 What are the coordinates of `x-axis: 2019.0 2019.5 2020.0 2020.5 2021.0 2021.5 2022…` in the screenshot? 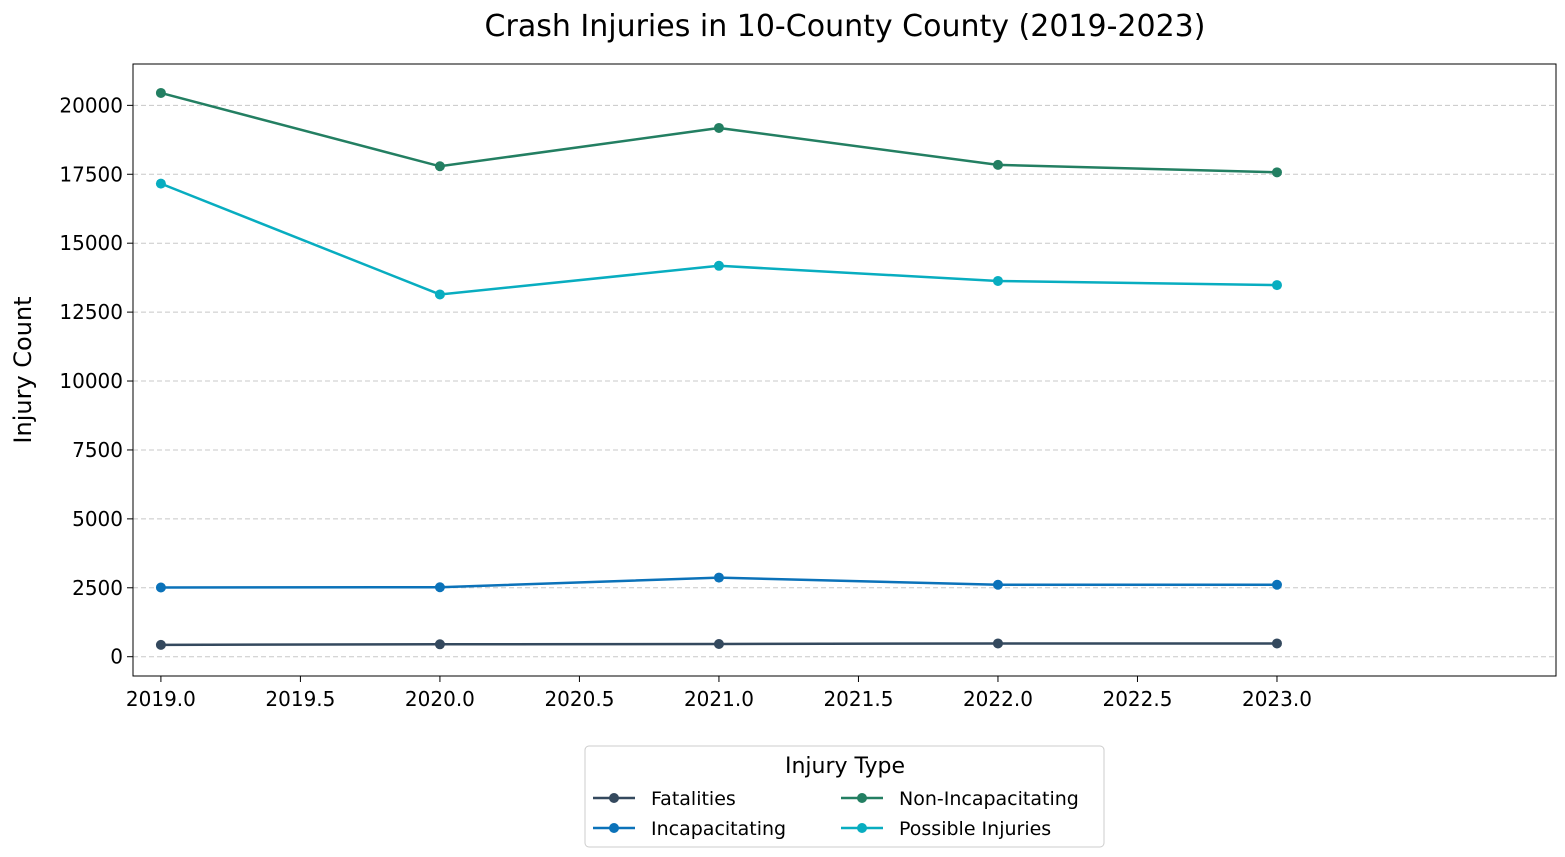 It's located at (719, 693).